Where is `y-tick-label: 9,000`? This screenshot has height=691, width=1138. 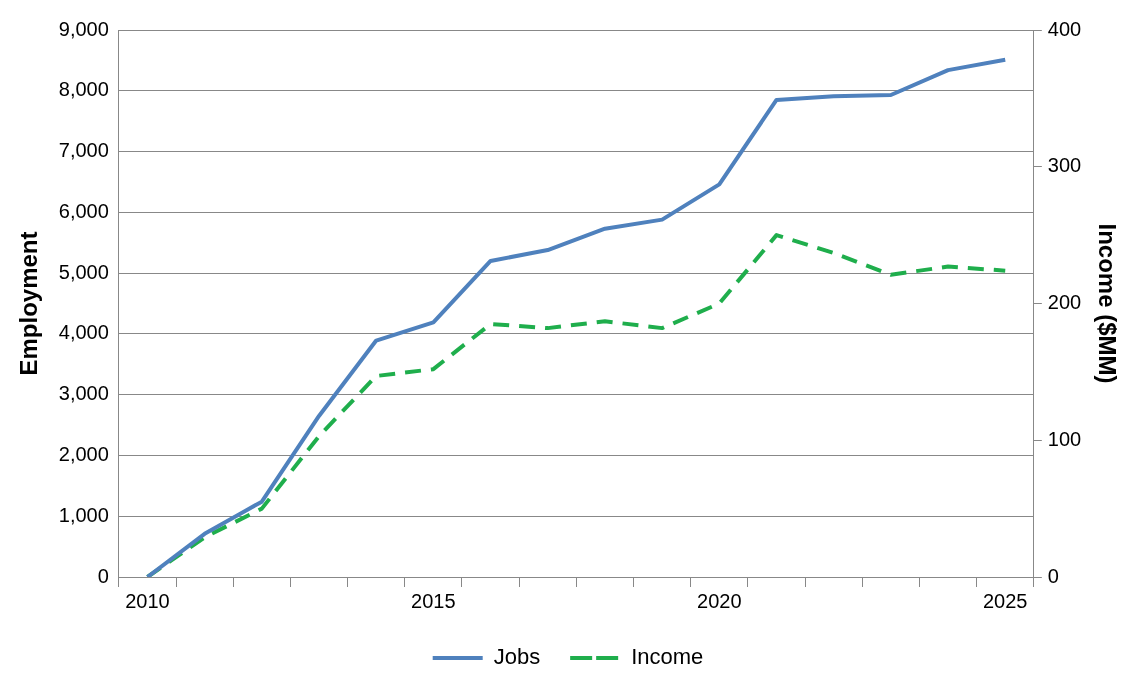 y-tick-label: 9,000 is located at coordinates (83, 28).